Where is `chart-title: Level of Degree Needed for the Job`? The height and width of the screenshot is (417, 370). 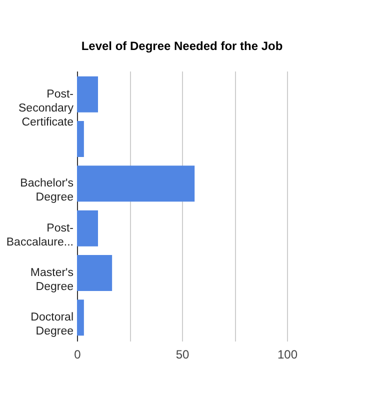 chart-title: Level of Degree Needed for the Job is located at coordinates (182, 46).